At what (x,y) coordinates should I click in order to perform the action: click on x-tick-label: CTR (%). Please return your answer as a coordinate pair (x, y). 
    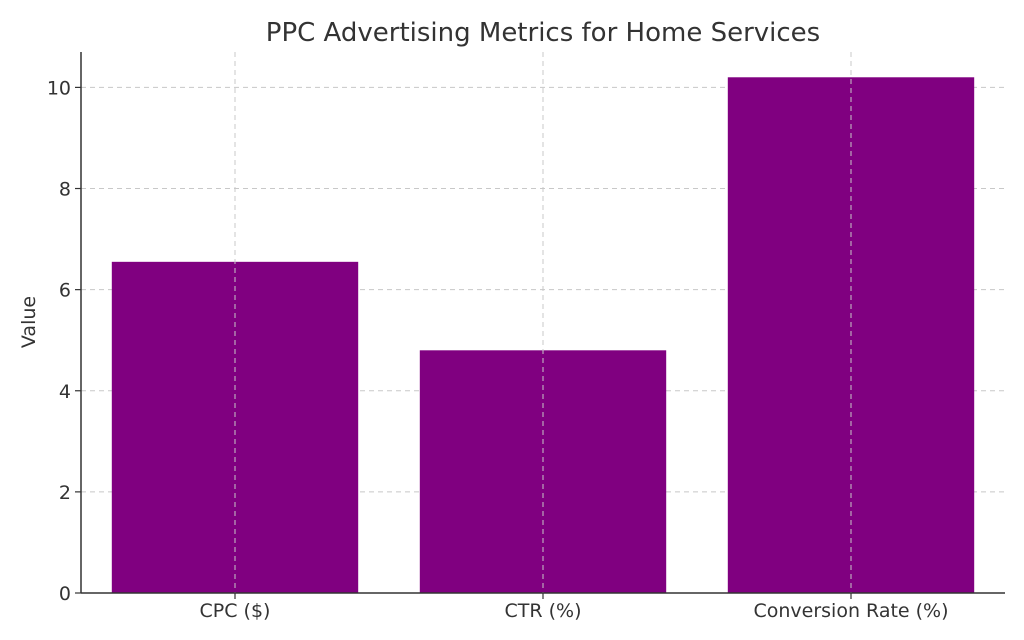
    Looking at the image, I should click on (543, 611).